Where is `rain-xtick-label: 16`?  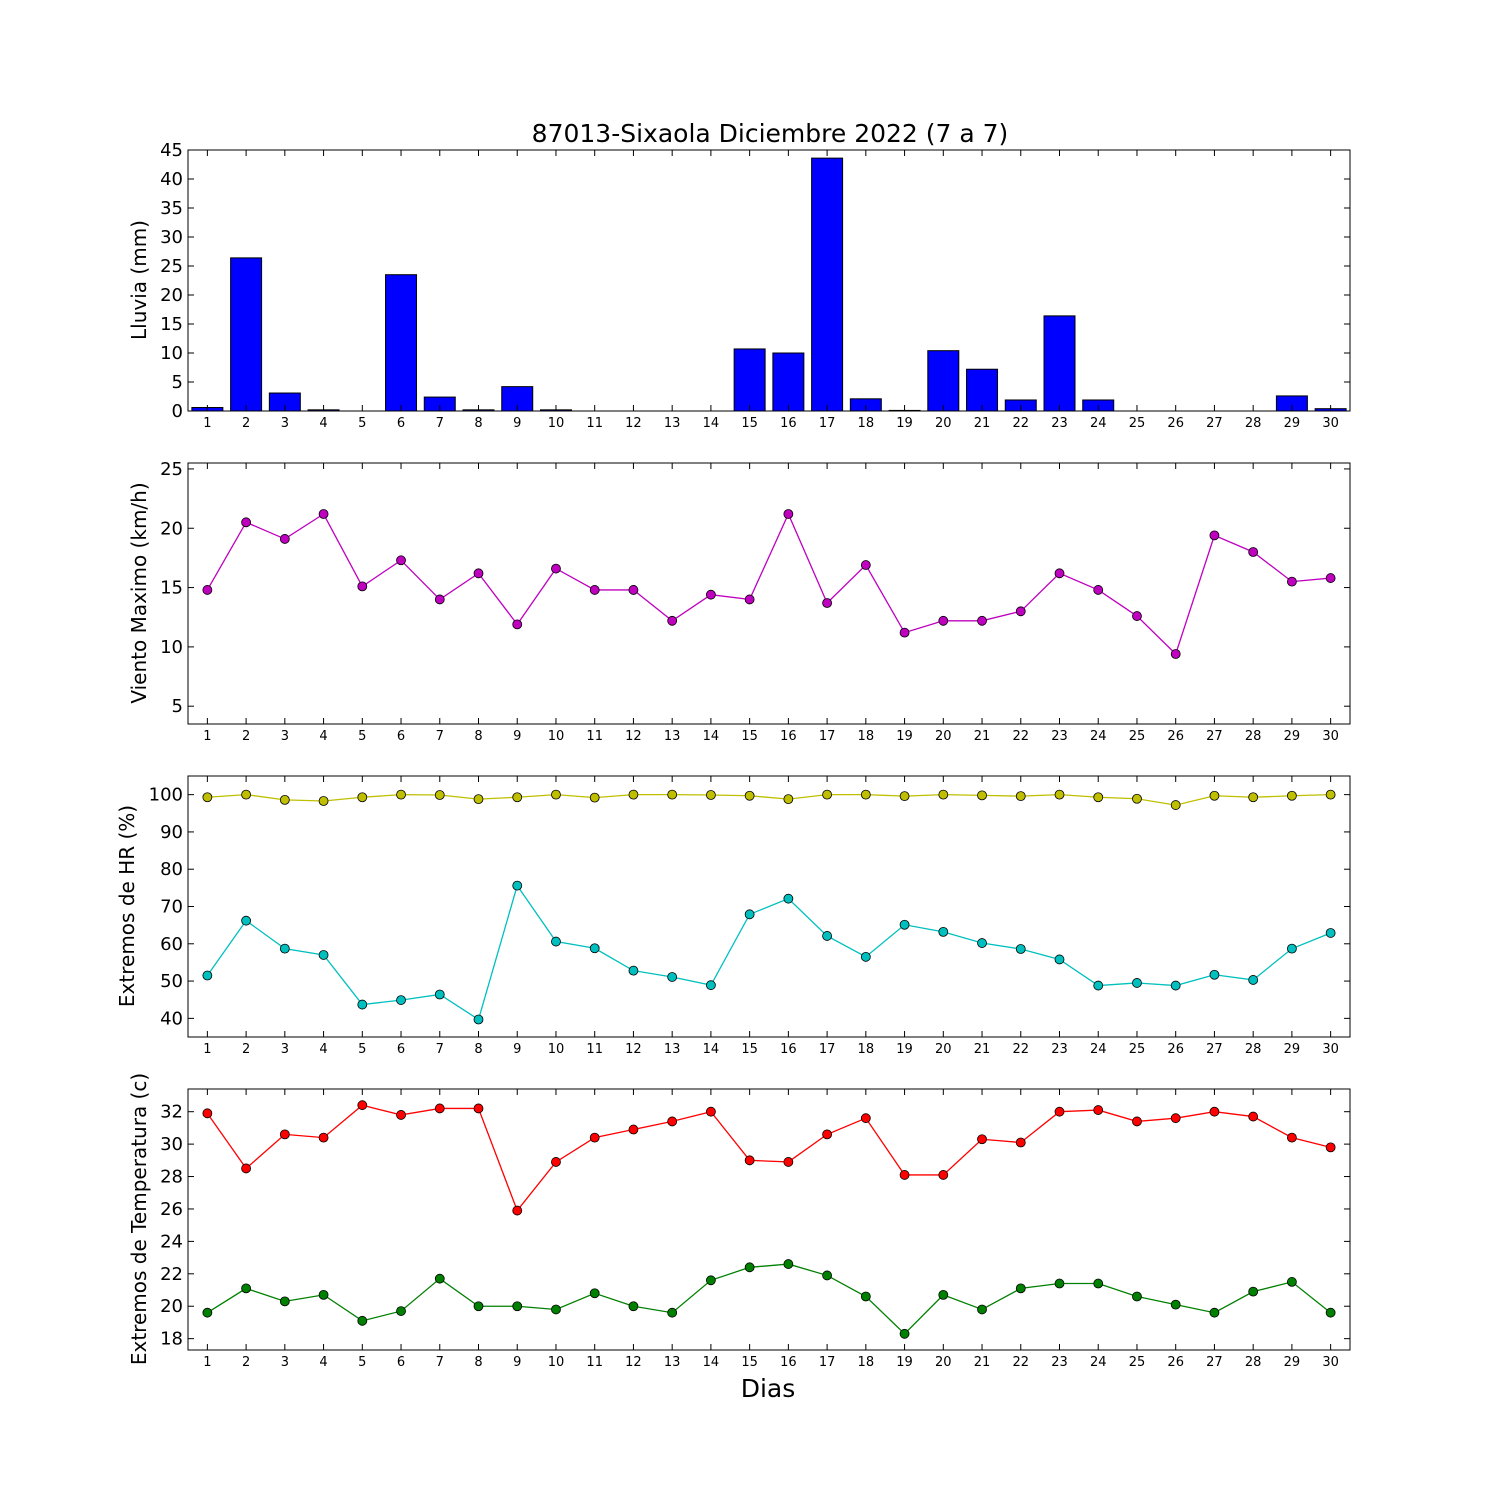
rain-xtick-label: 16 is located at coordinates (788, 423).